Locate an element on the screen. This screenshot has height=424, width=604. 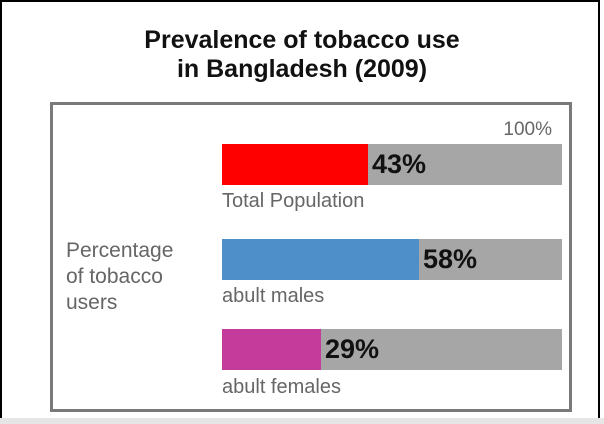
bar-value-label: 43% is located at coordinates (399, 164).